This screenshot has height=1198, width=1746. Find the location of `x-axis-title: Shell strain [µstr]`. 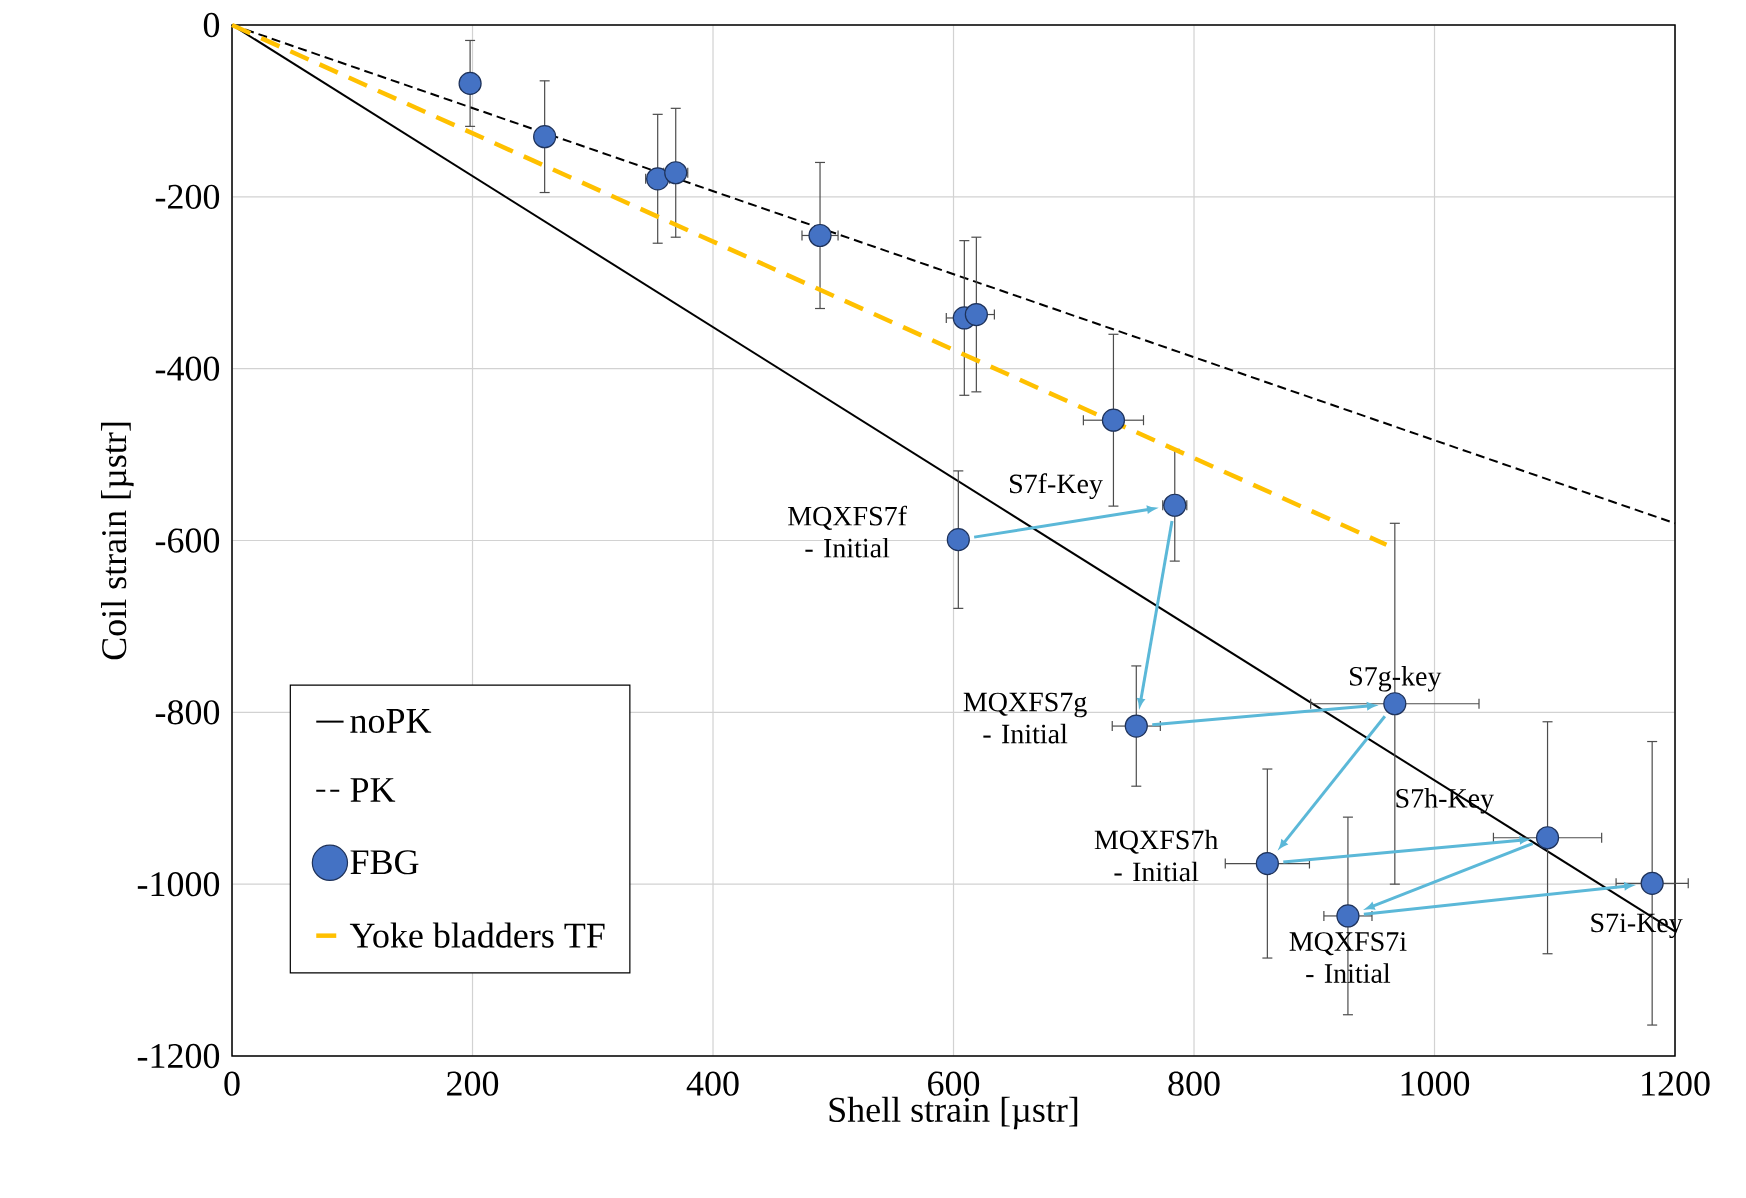

x-axis-title: Shell strain [µstr] is located at coordinates (953, 1113).